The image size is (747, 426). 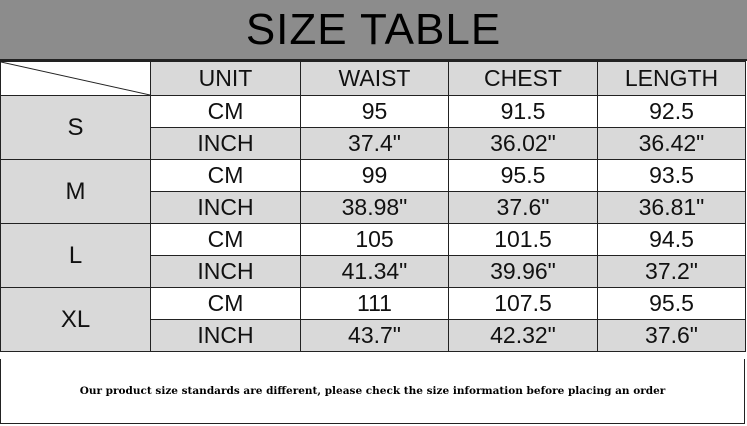 What do you see at coordinates (75, 191) in the screenshot?
I see `size-label: M` at bounding box center [75, 191].